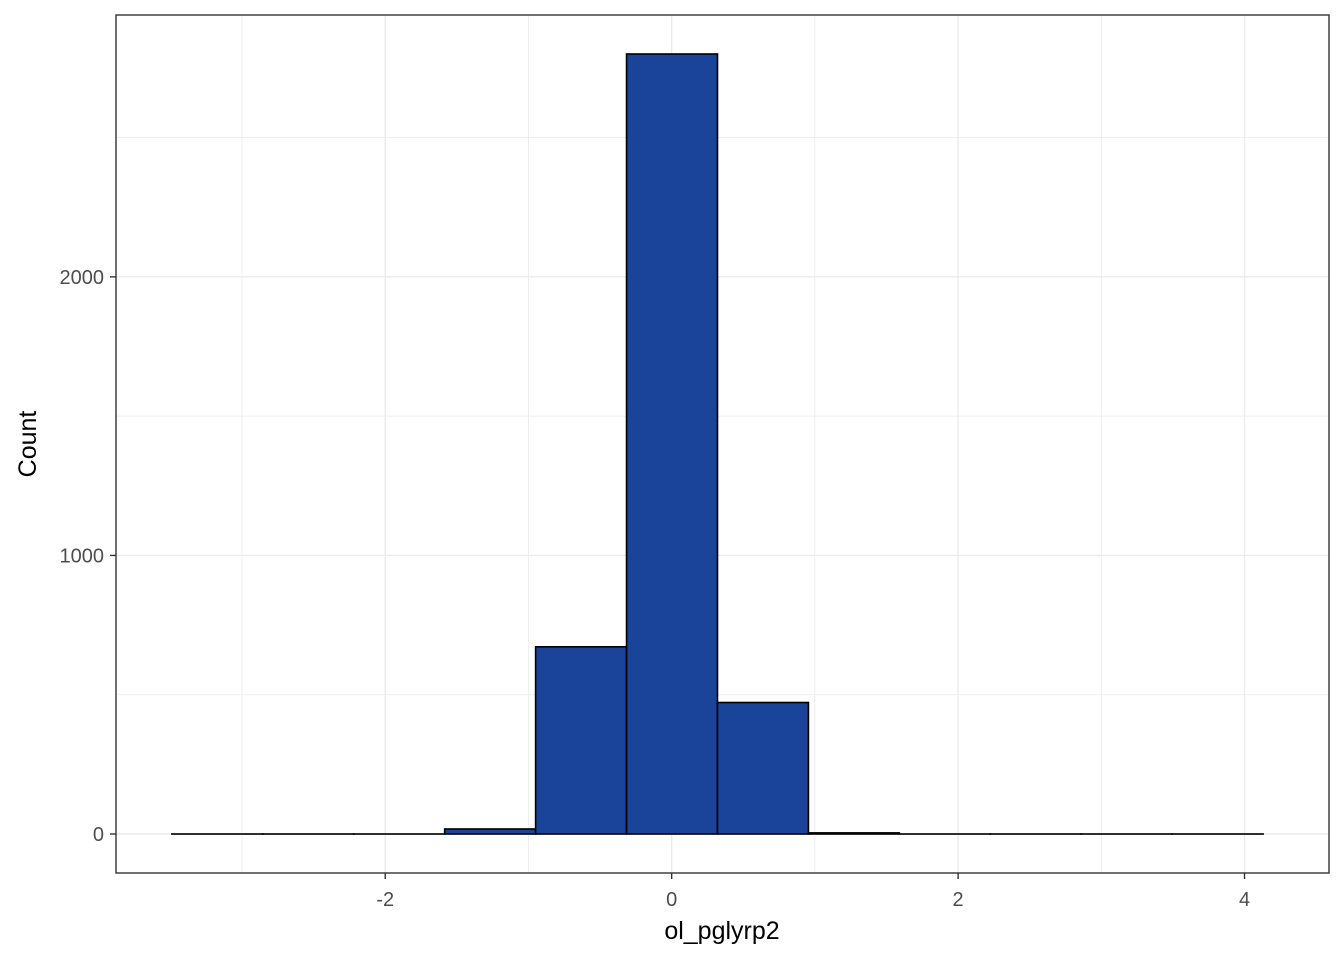 Image resolution: width=1344 pixels, height=960 pixels. What do you see at coordinates (671, 900) in the screenshot?
I see `x-tick-label: 0` at bounding box center [671, 900].